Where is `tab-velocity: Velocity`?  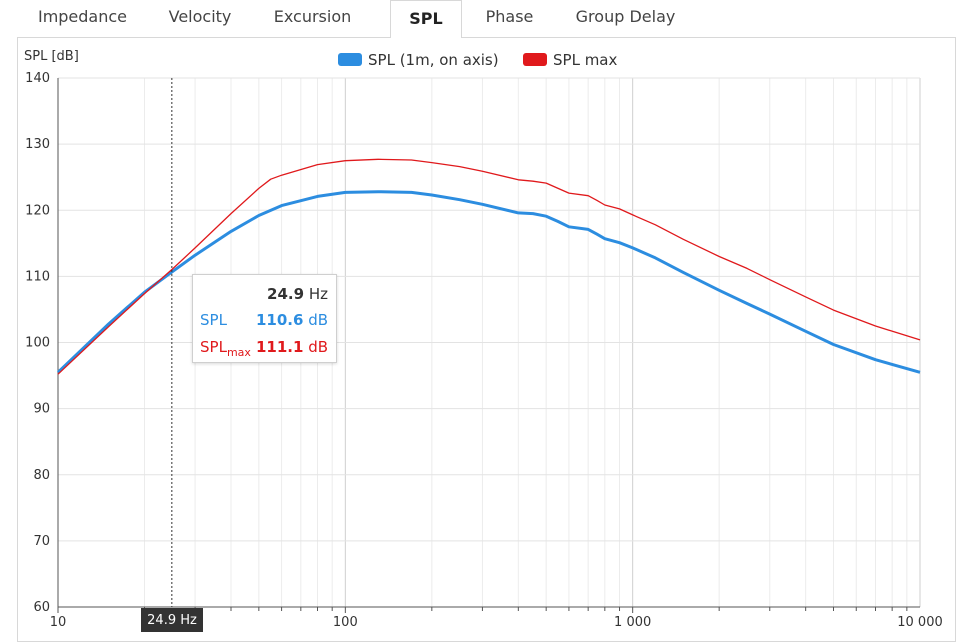 tab-velocity: Velocity is located at coordinates (200, 16).